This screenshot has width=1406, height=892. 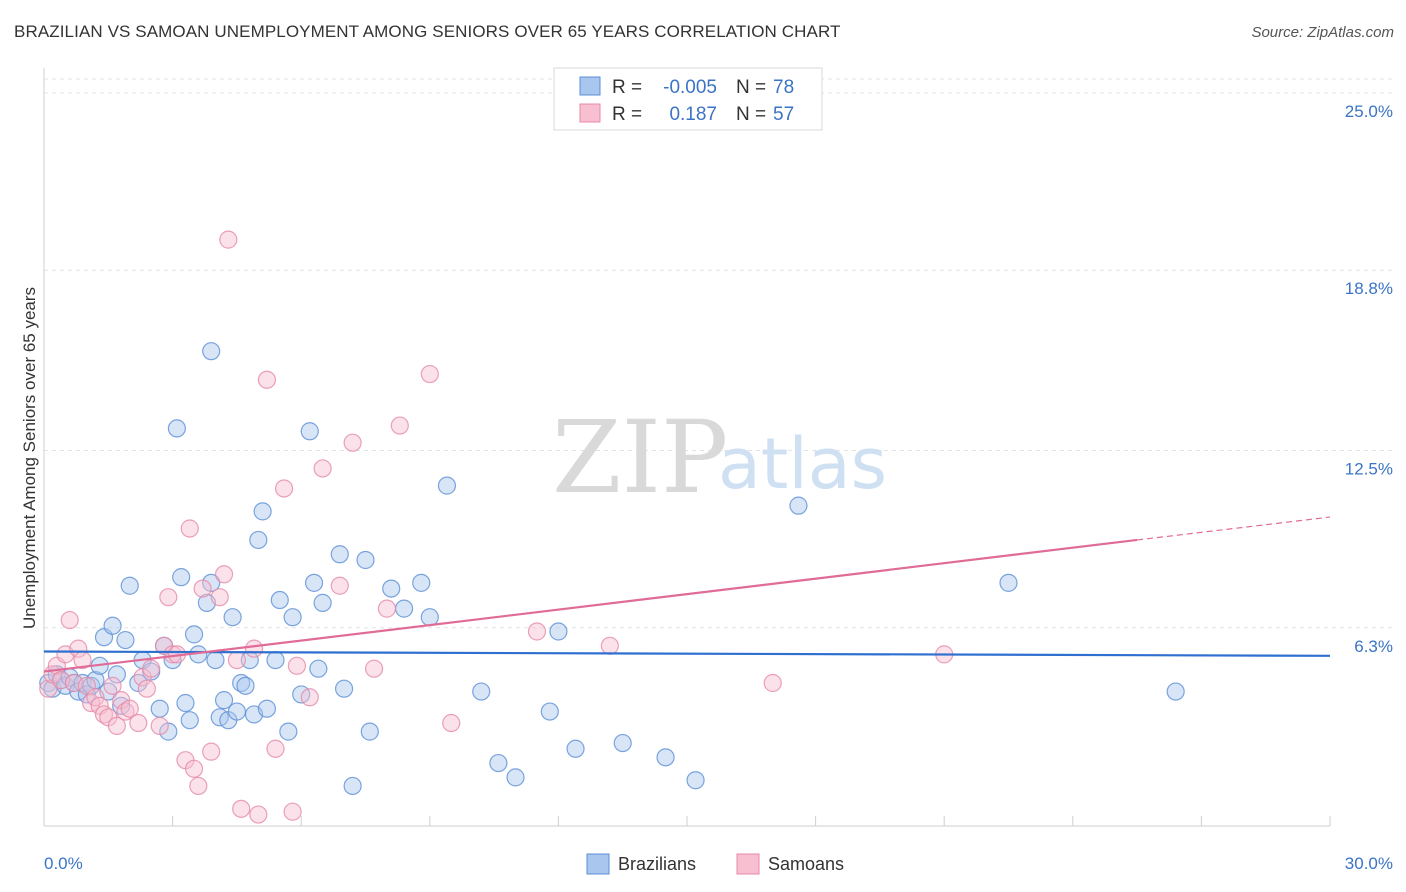 What do you see at coordinates (802, 464) in the screenshot?
I see `watermark-atlas: atlas` at bounding box center [802, 464].